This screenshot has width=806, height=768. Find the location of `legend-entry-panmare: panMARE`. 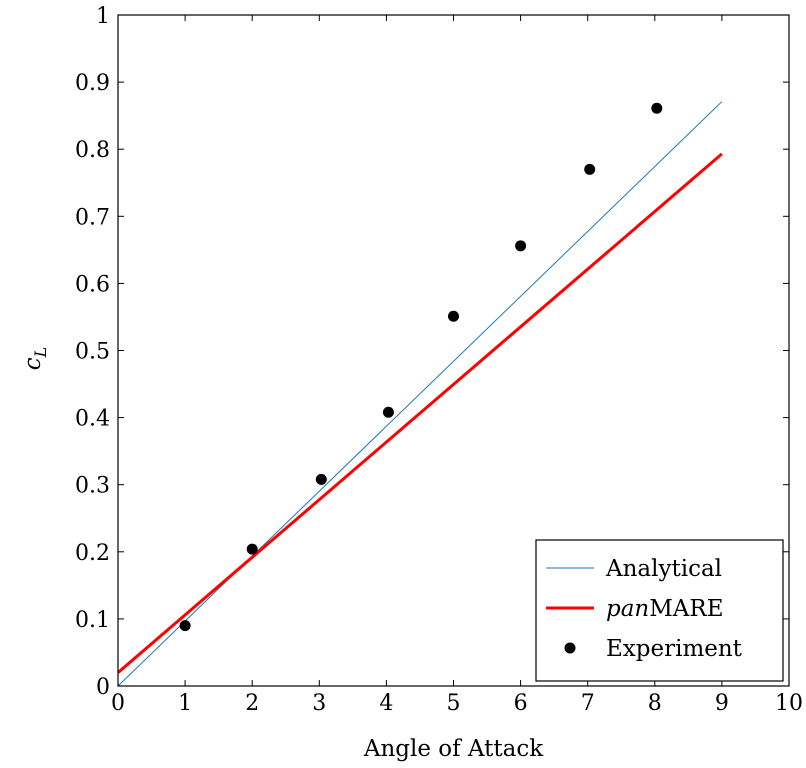

legend-entry-panmare: panMARE is located at coordinates (635, 609).